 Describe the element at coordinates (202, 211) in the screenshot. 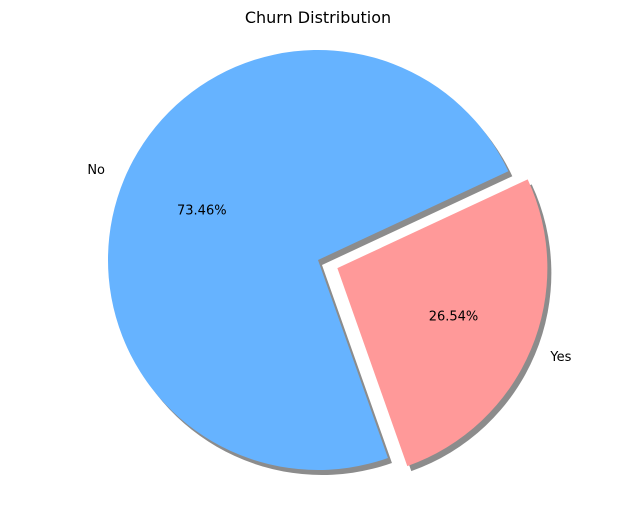

I see `slice-pct-no: 73.46%` at that location.